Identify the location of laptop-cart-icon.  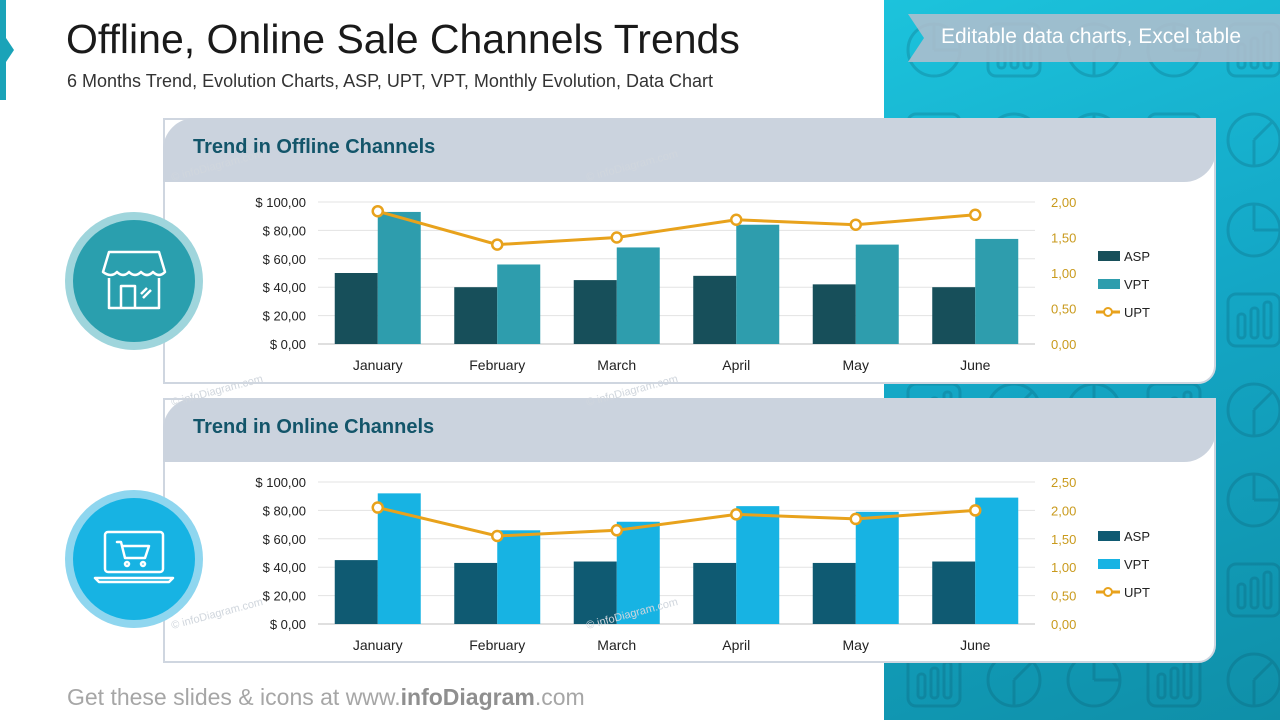
(134, 557).